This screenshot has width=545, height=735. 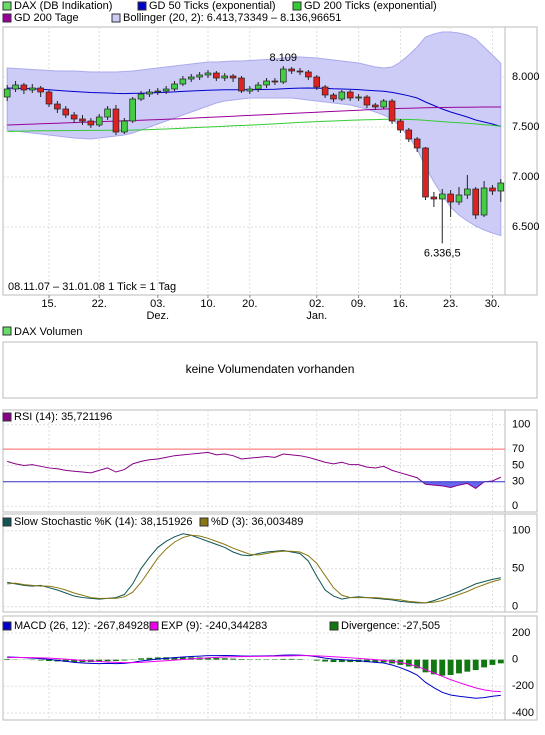 What do you see at coordinates (48, 332) in the screenshot?
I see `volume-title: DAX Volumen` at bounding box center [48, 332].